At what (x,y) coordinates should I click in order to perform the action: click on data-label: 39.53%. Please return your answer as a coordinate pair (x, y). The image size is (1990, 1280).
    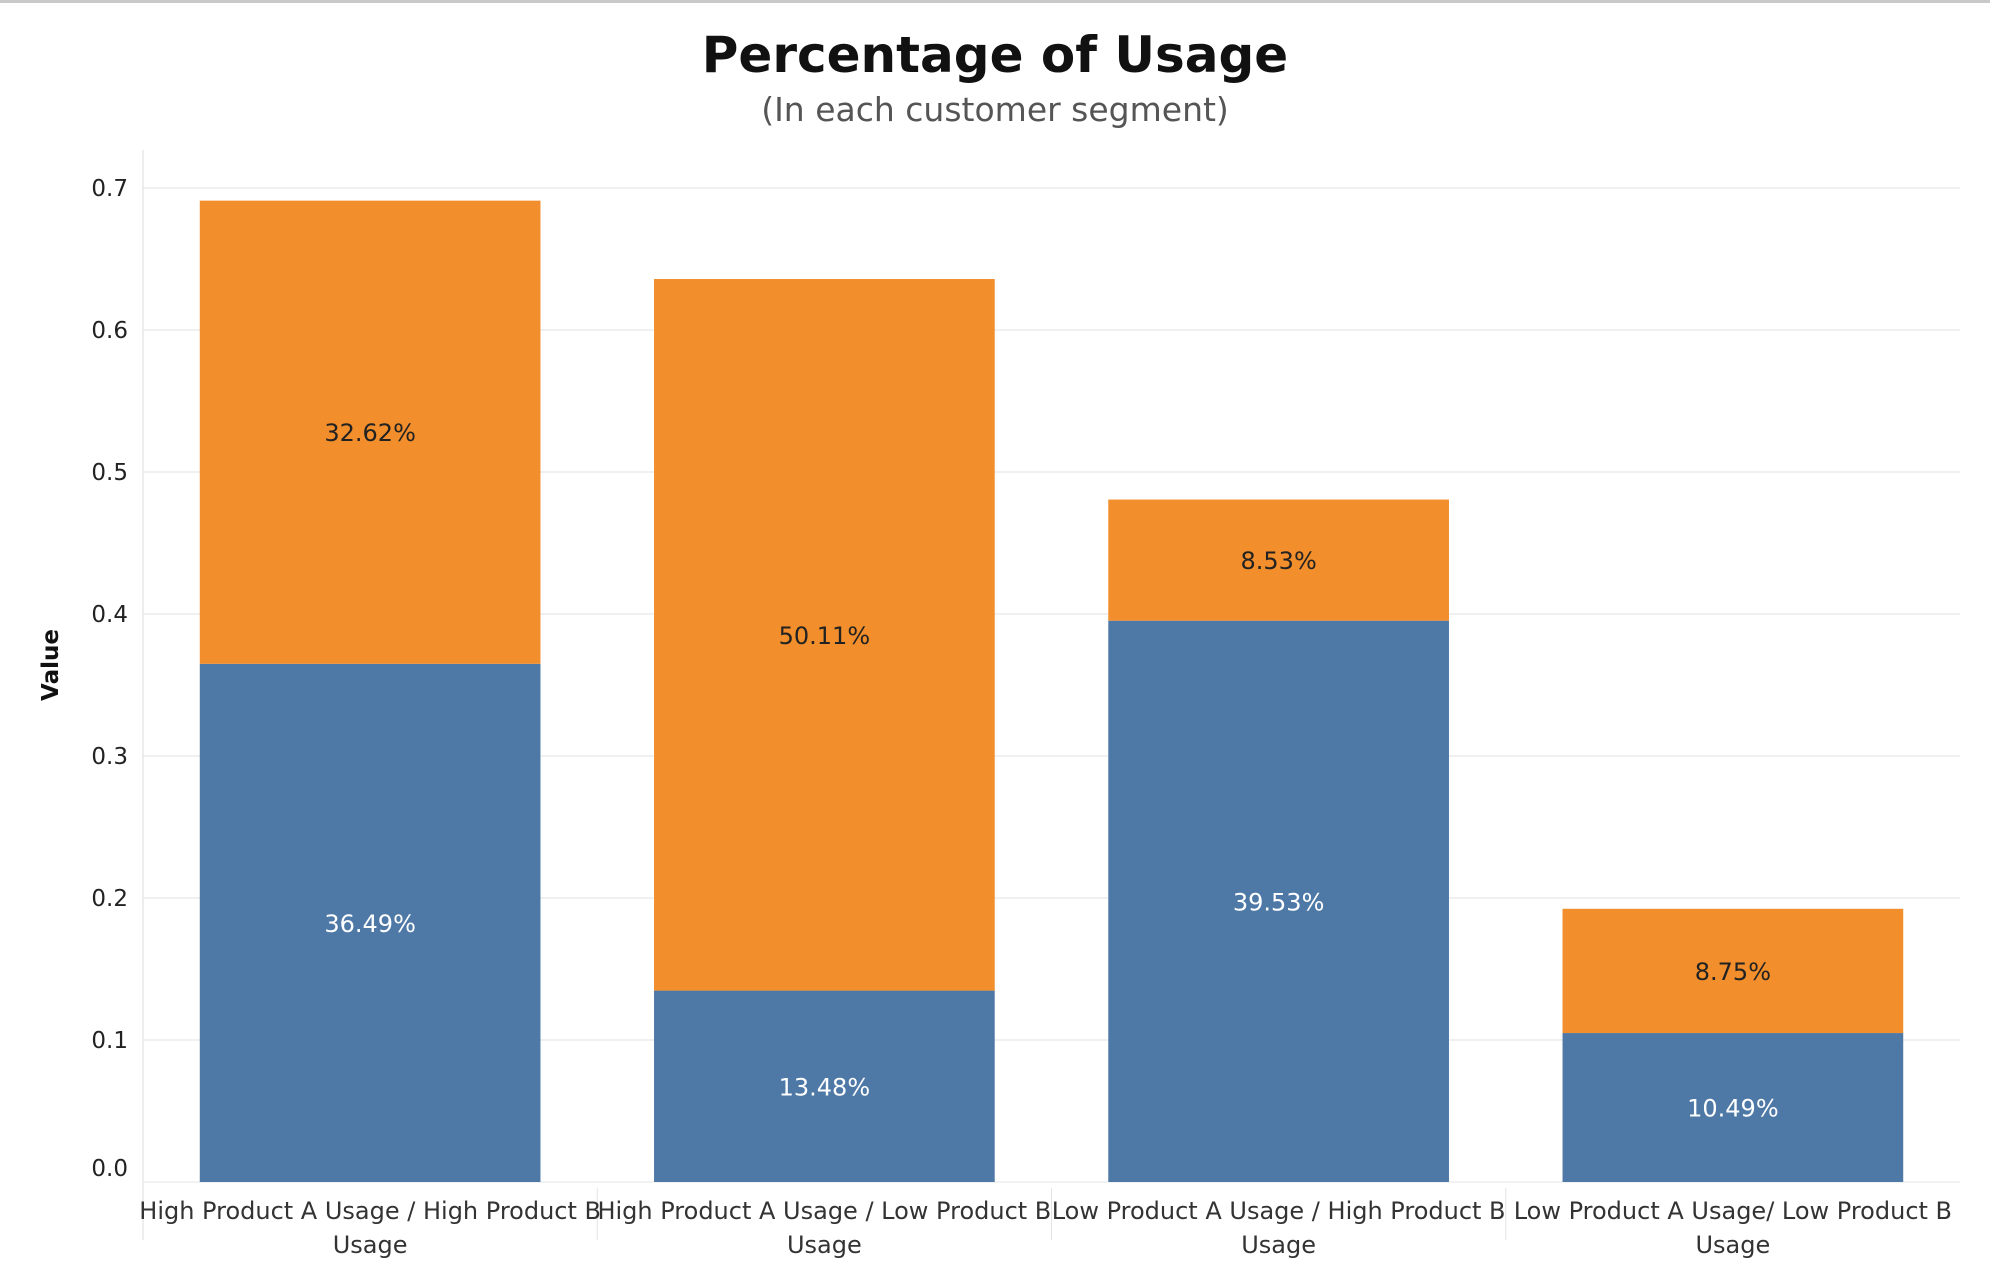
    Looking at the image, I should click on (1279, 902).